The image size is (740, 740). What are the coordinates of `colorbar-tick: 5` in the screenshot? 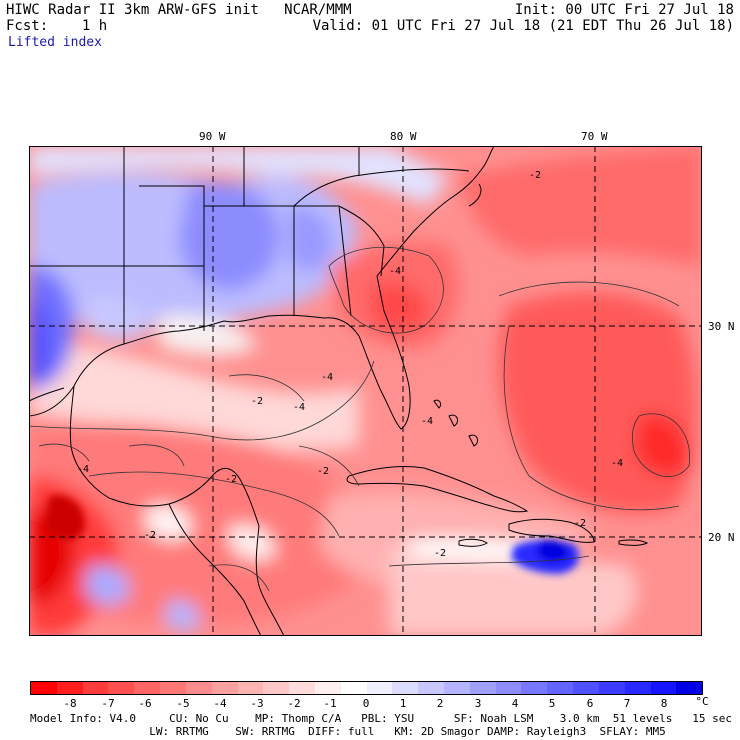 It's located at (552, 703).